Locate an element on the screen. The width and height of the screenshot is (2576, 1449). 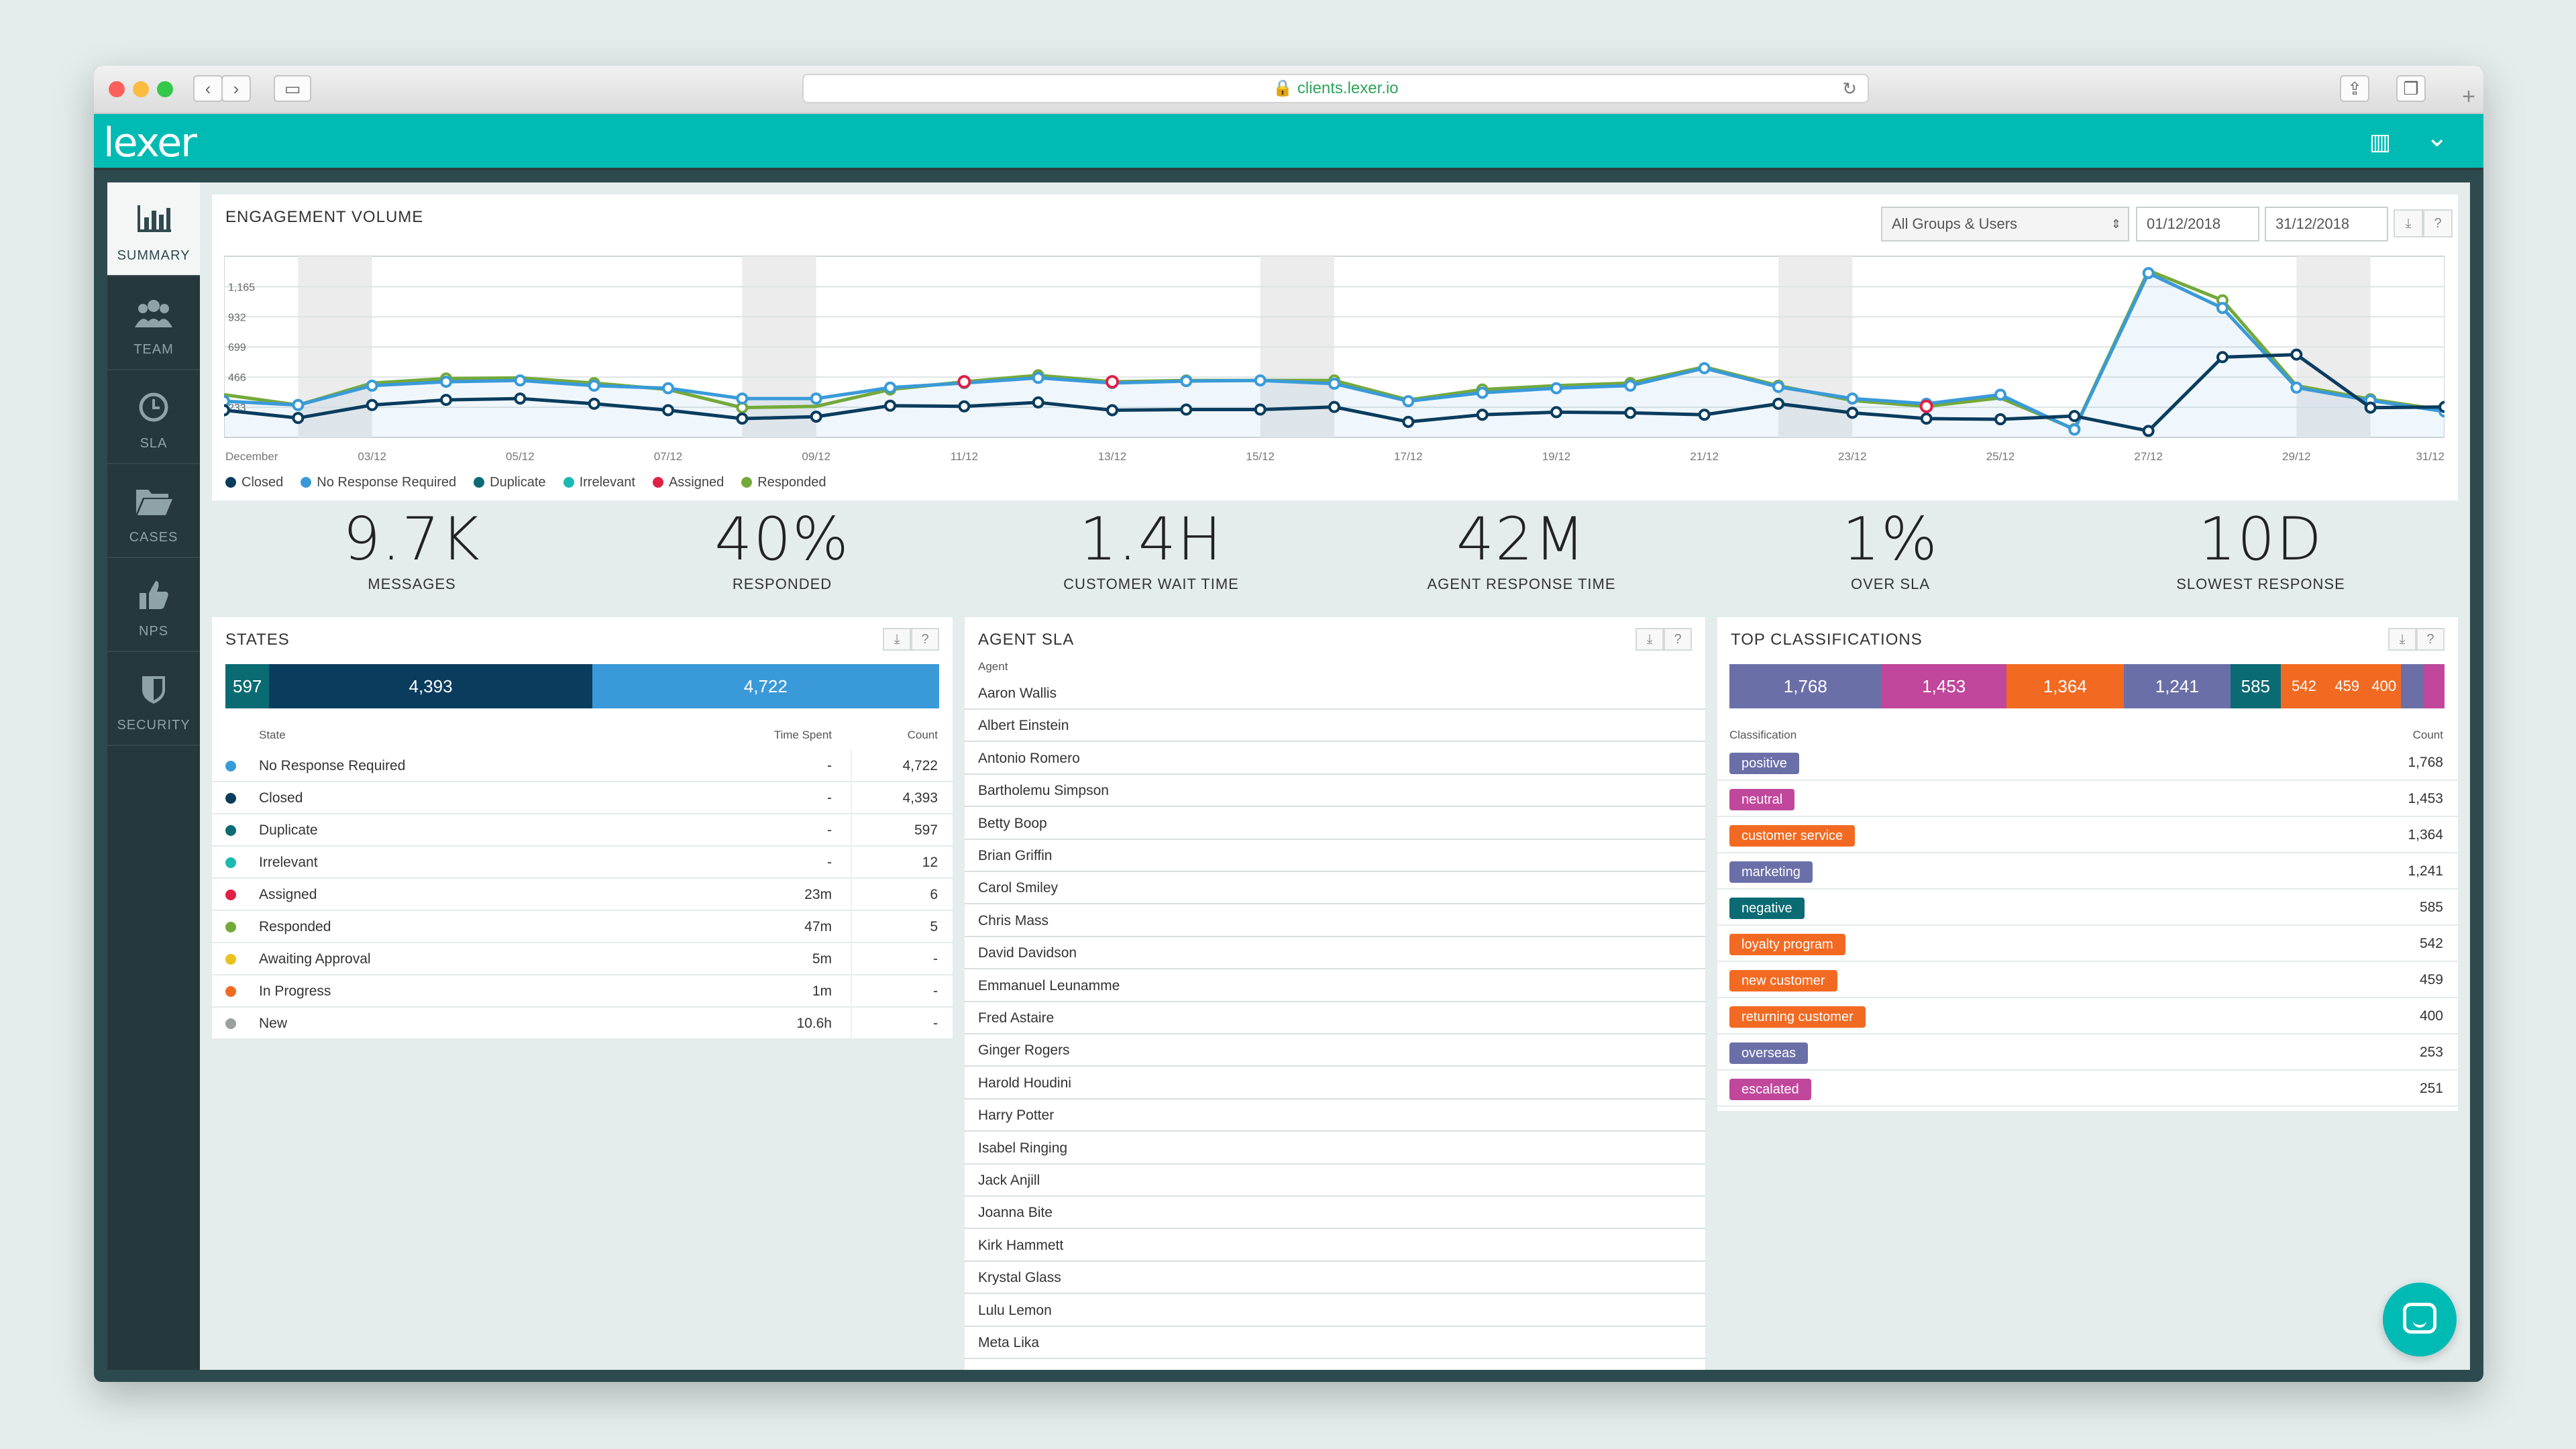
forward-button: › is located at coordinates (236, 88).